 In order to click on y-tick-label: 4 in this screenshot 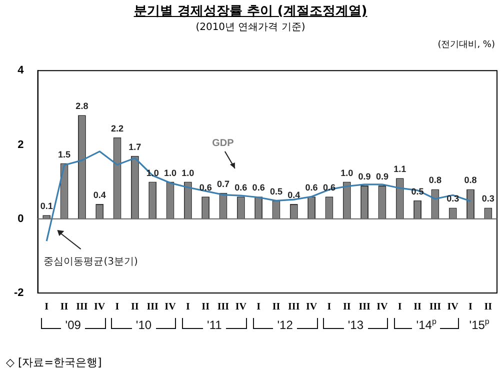, I will do `click(21, 70)`.